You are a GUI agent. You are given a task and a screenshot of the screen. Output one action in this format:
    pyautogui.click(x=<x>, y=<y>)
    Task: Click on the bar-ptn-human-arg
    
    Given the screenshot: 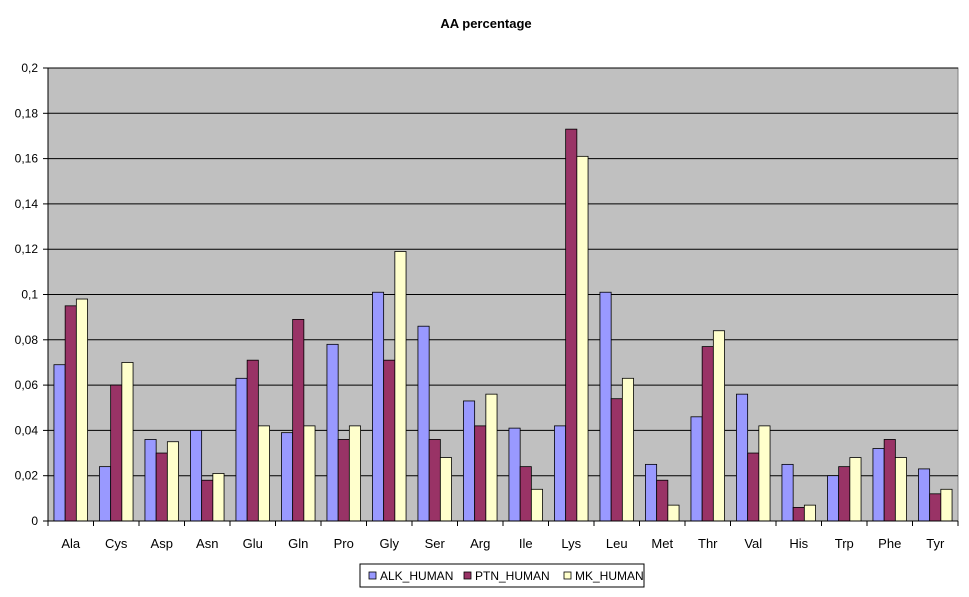 What is the action you would take?
    pyautogui.click(x=480, y=473)
    